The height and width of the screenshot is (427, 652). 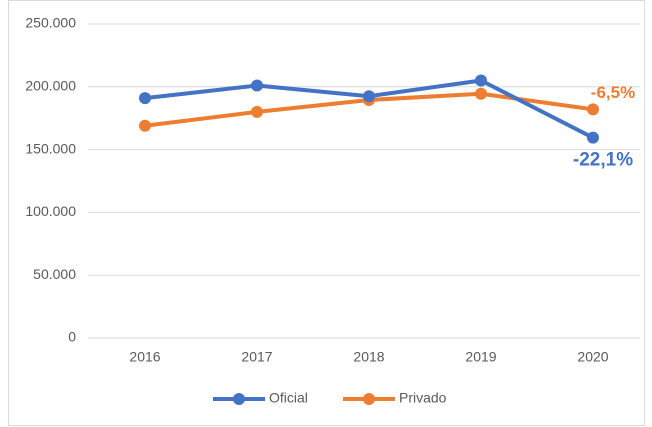 What do you see at coordinates (368, 357) in the screenshot?
I see `x-tick-label: 2018` at bounding box center [368, 357].